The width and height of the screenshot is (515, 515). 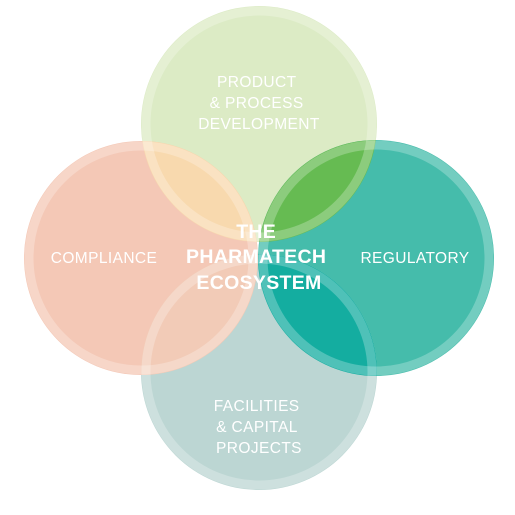 What do you see at coordinates (257, 82) in the screenshot?
I see `product-label-line: PRODUCT` at bounding box center [257, 82].